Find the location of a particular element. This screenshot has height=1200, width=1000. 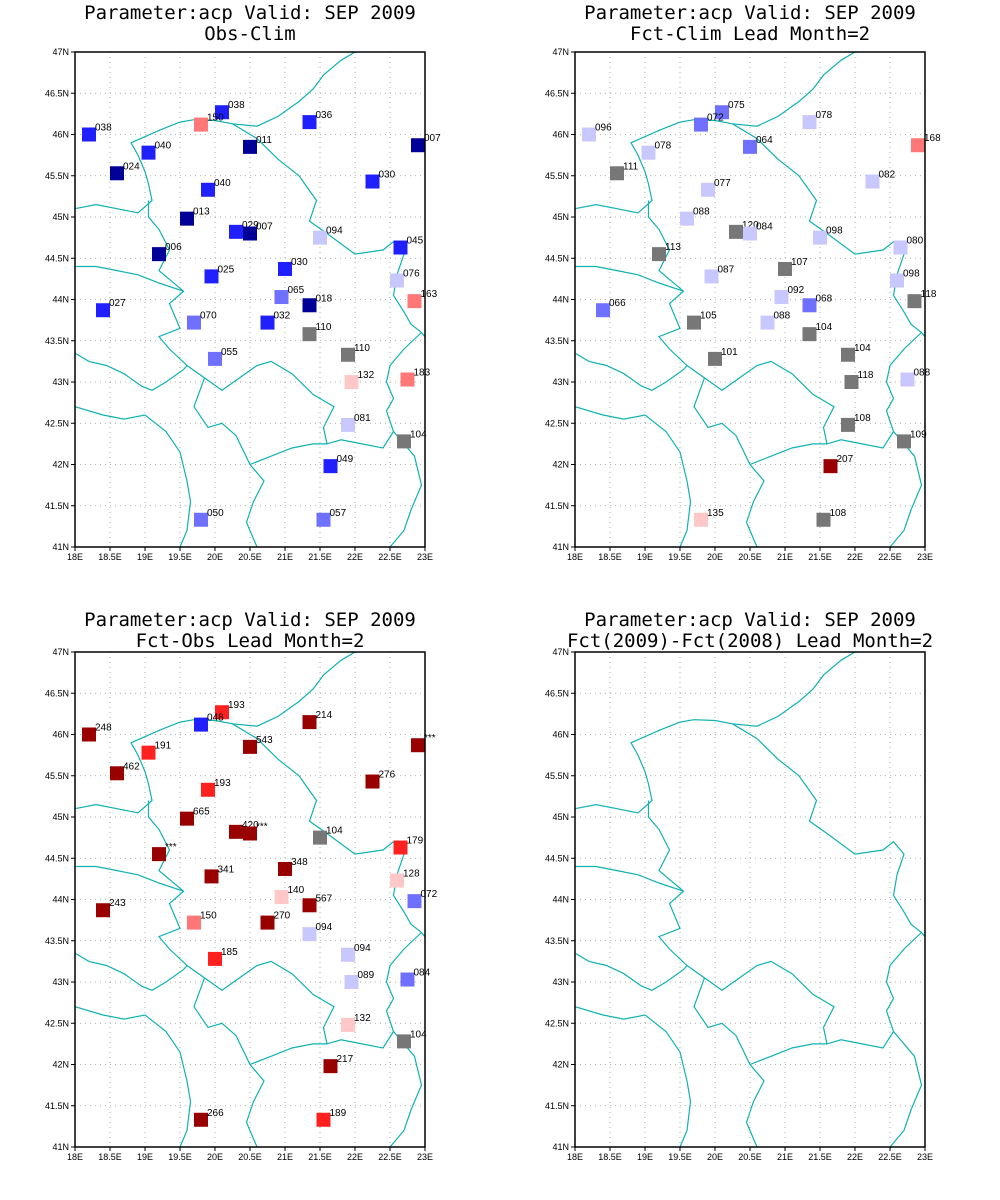

station-value-label: 025 is located at coordinates (226, 269).